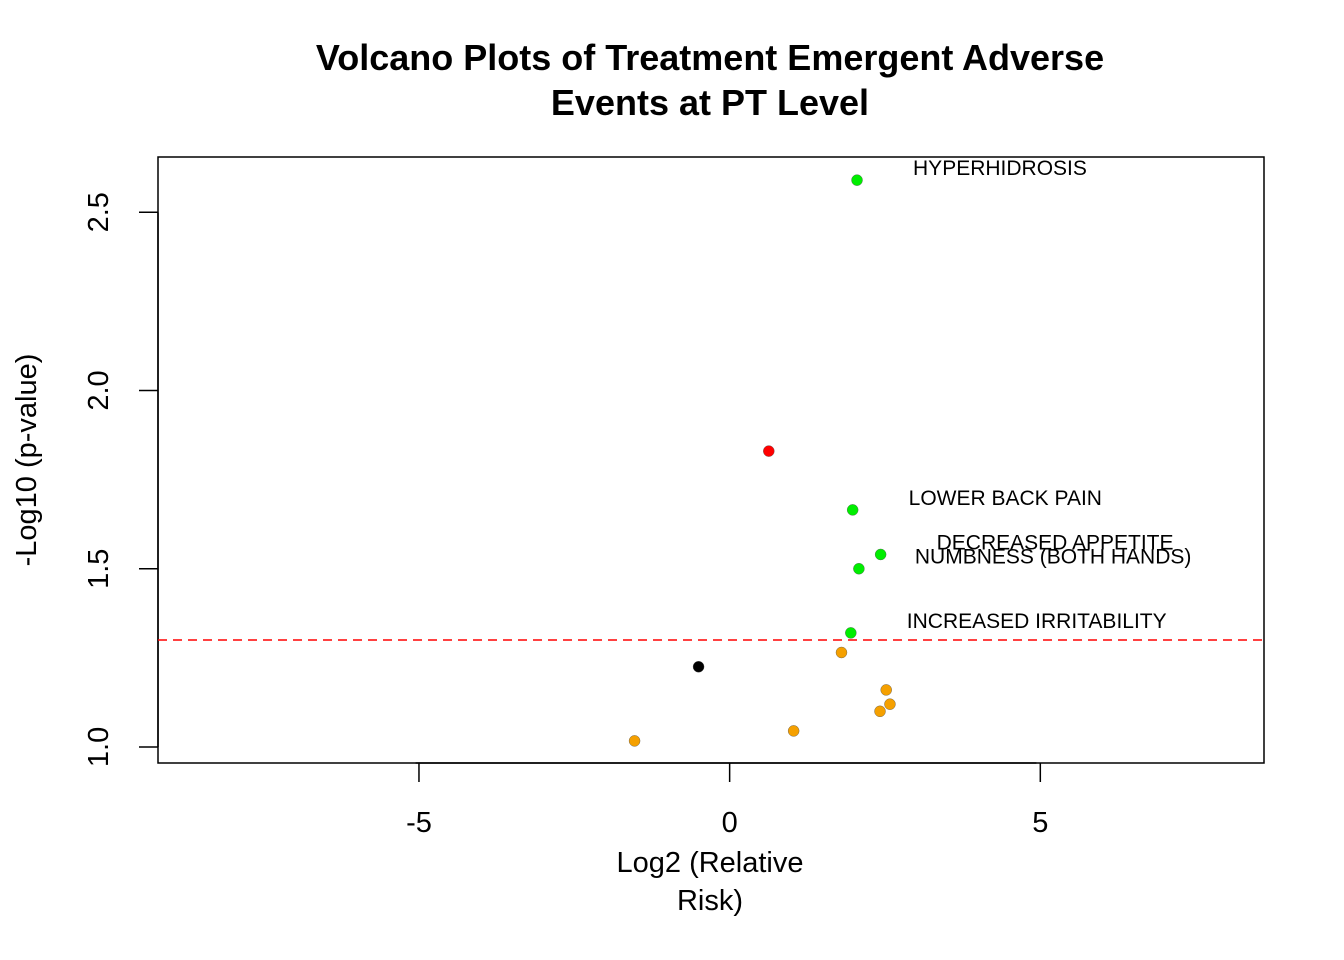 Image resolution: width=1344 pixels, height=960 pixels. What do you see at coordinates (120, 479) in the screenshot?
I see `y-ticks: 1.0 1.5 2.0 2.5` at bounding box center [120, 479].